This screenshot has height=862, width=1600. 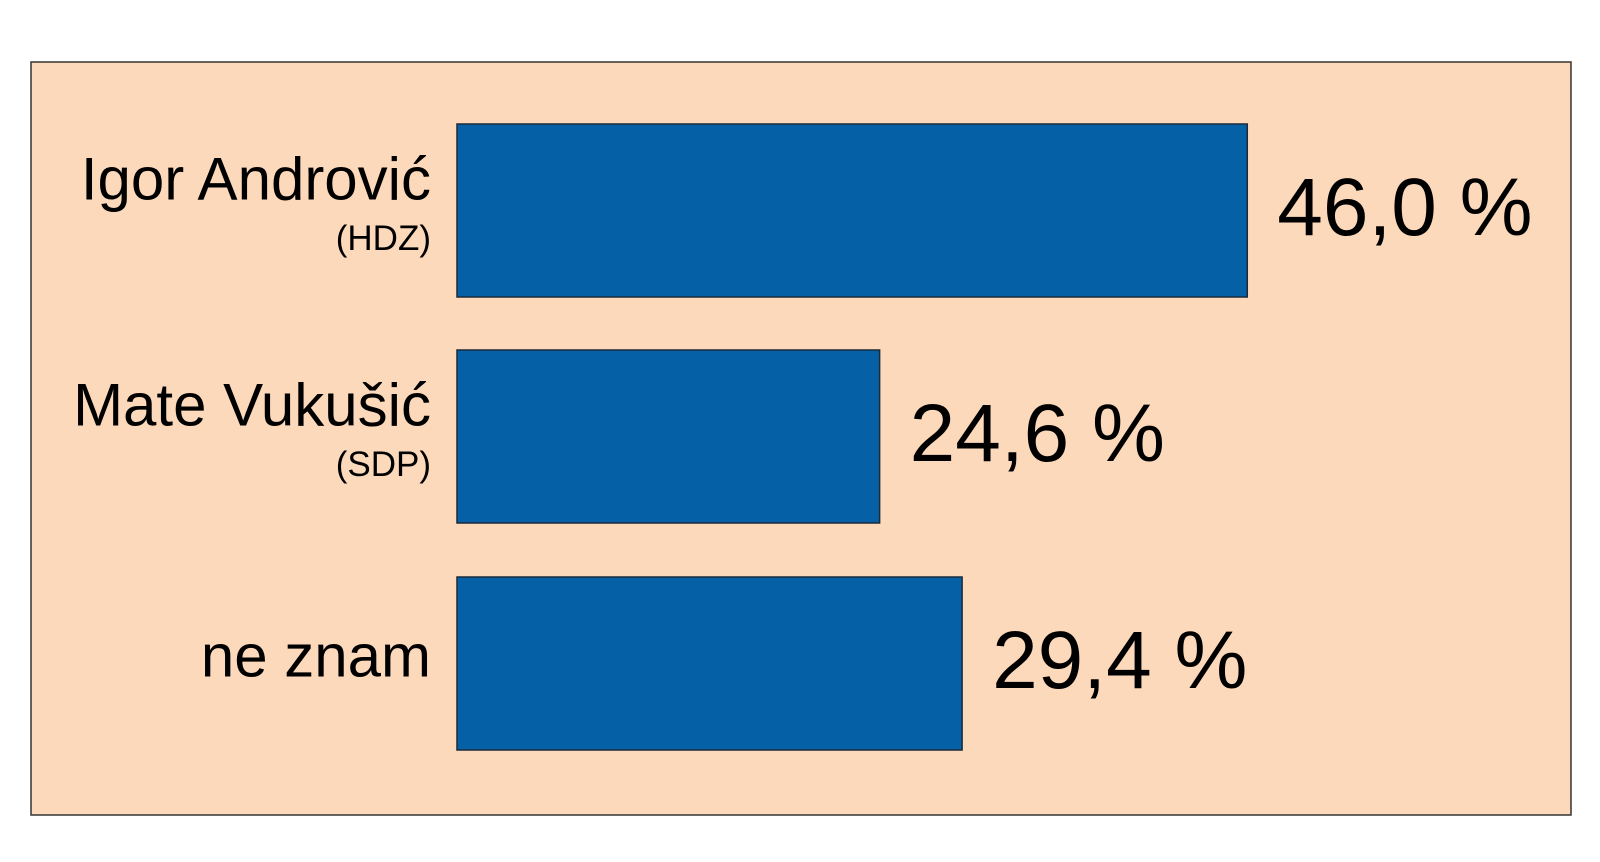 I want to click on category-sublabel: (SDP), so click(x=383, y=464).